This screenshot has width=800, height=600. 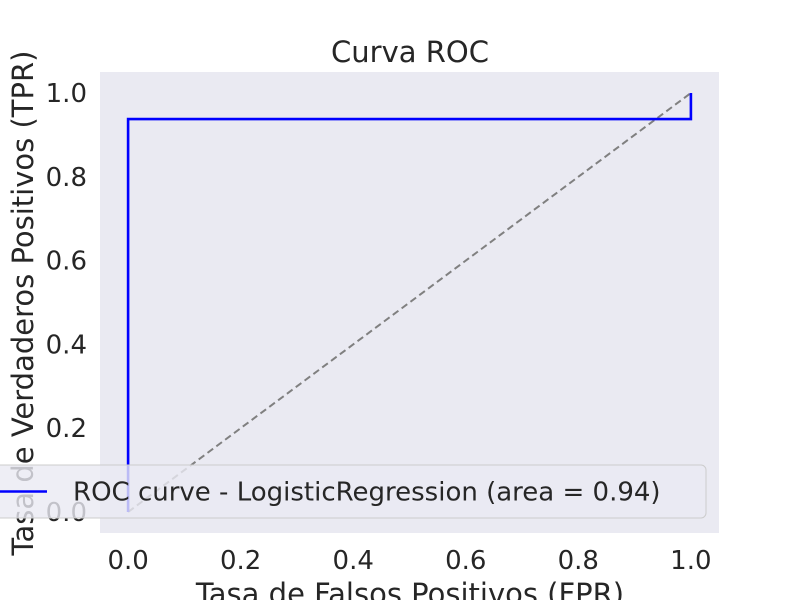 What do you see at coordinates (66, 178) in the screenshot?
I see `y-tick-label: 0.8` at bounding box center [66, 178].